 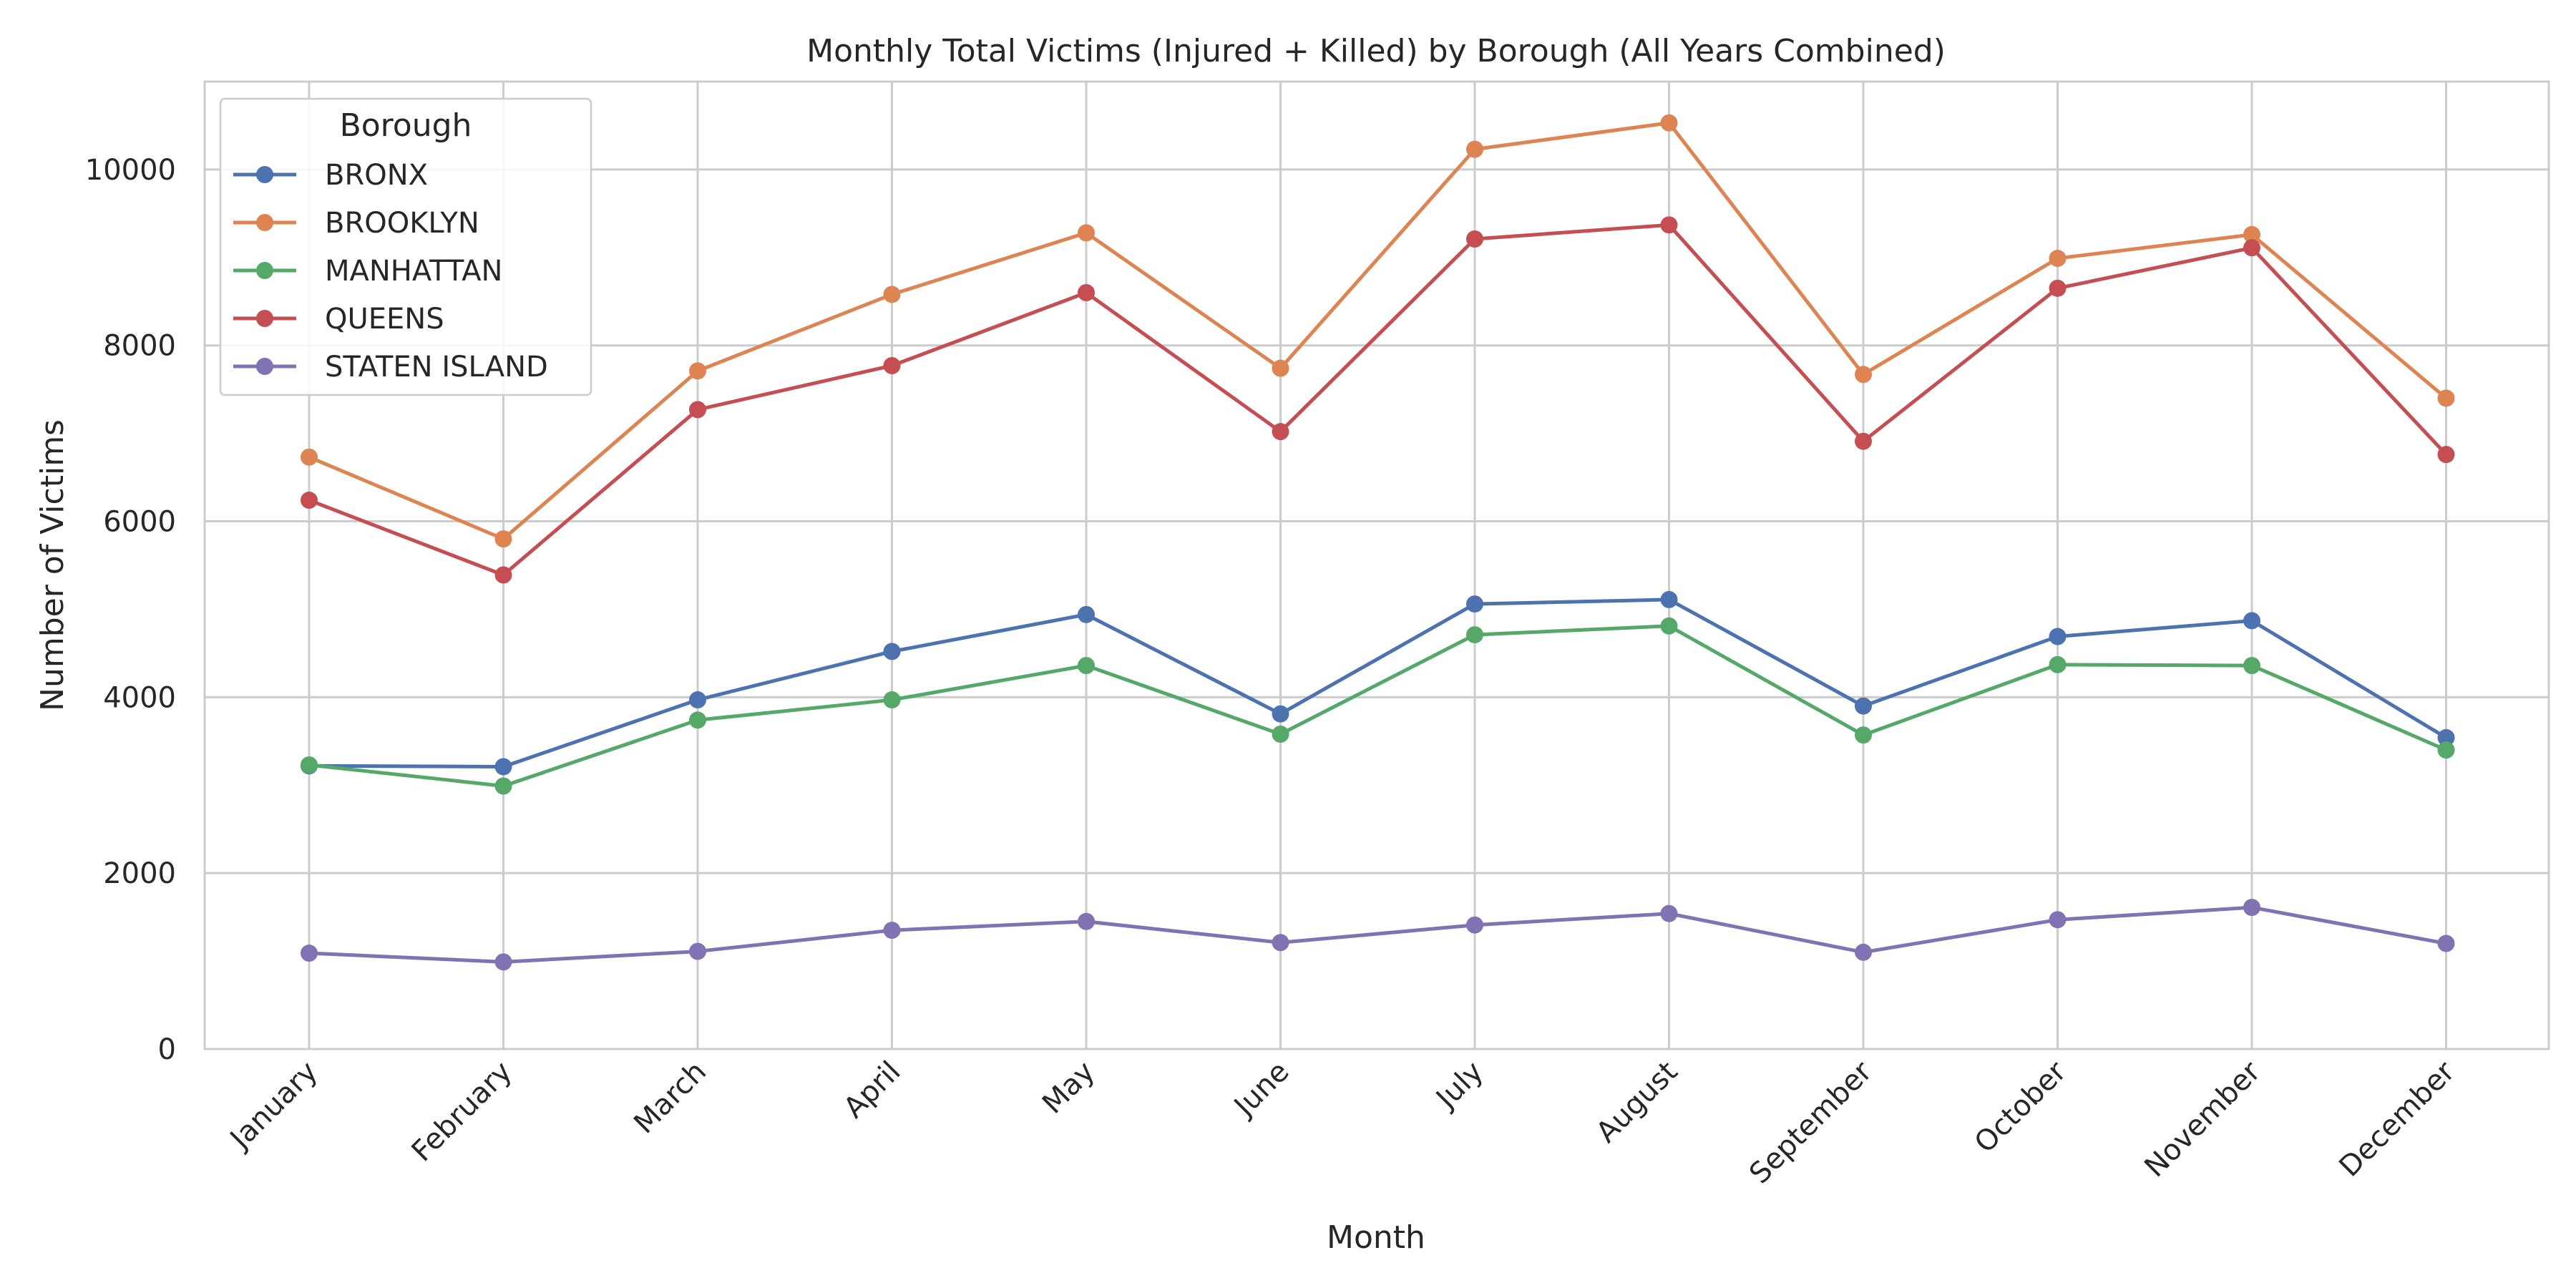 What do you see at coordinates (1376, 1237) in the screenshot?
I see `x-axis-label: Month` at bounding box center [1376, 1237].